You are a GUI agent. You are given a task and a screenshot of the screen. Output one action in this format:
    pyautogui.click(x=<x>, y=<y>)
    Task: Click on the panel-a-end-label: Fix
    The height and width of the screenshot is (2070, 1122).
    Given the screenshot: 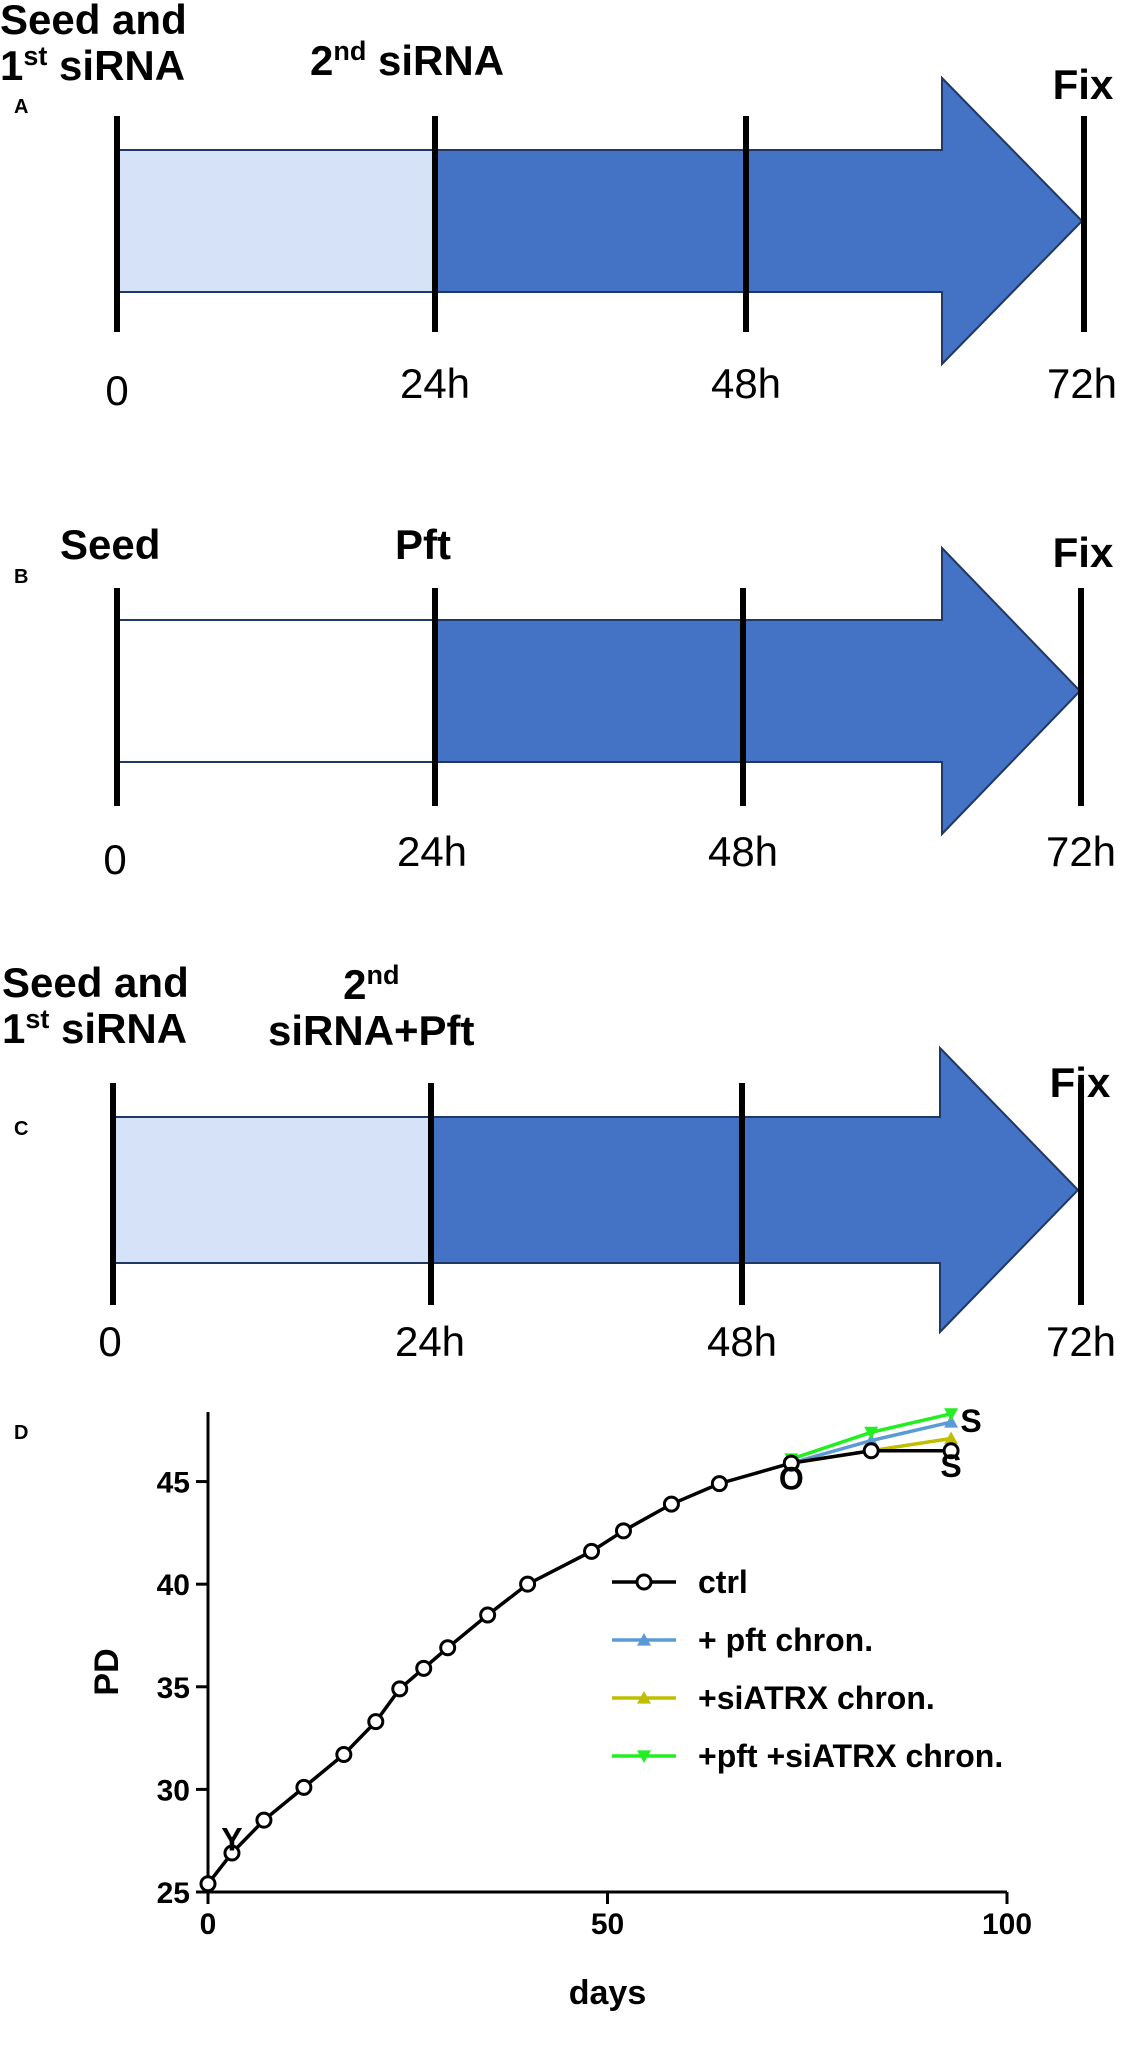 What is the action you would take?
    pyautogui.click(x=1083, y=84)
    